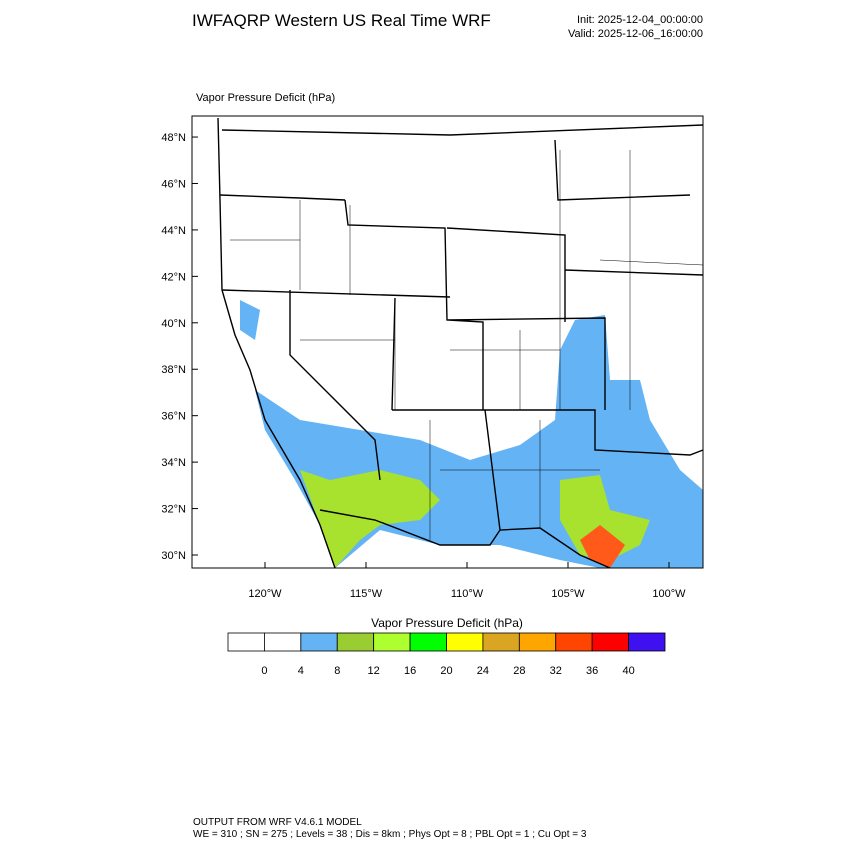  I want to click on lon-tick-label: 110°W, so click(467, 594).